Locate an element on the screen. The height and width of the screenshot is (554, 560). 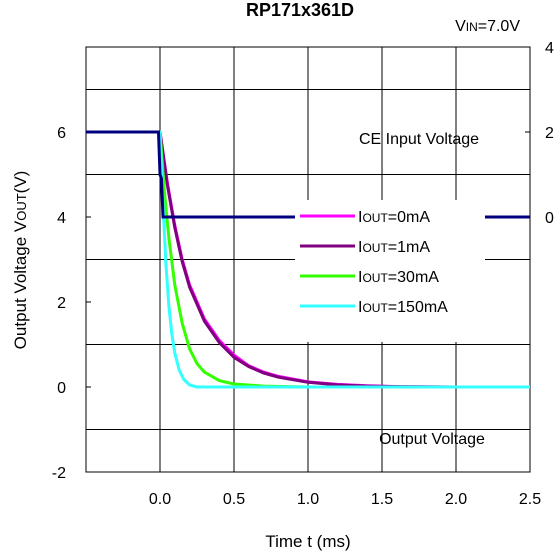
legend-label: IOUT=1mA is located at coordinates (394, 247).